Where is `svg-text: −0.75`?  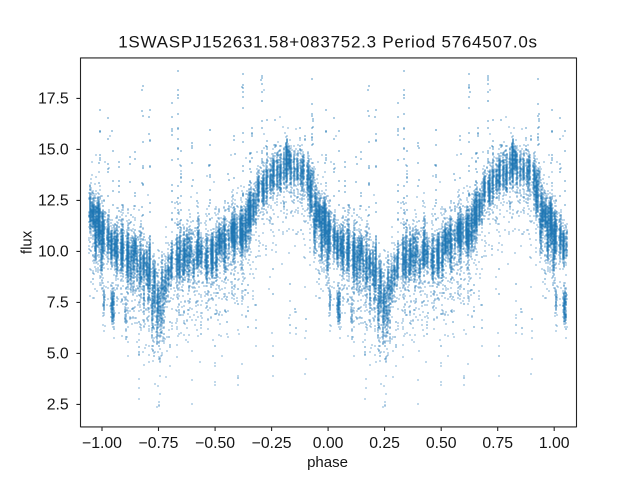
svg-text: −0.75 is located at coordinates (159, 443).